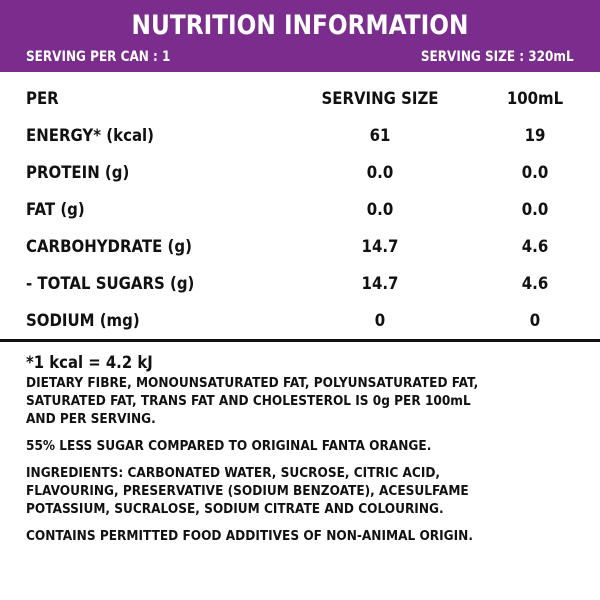  Describe the element at coordinates (89, 362) in the screenshot. I see `kcal-conversion-note: *1 kcal = 4.2 kJ` at that location.